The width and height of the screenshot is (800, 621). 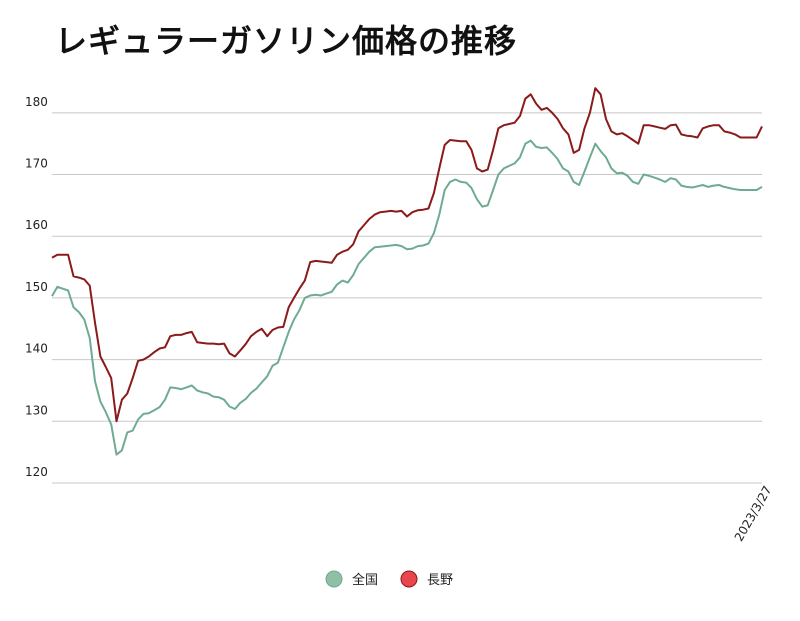 What do you see at coordinates (36, 102) in the screenshot?
I see `y-tick-label: 180` at bounding box center [36, 102].